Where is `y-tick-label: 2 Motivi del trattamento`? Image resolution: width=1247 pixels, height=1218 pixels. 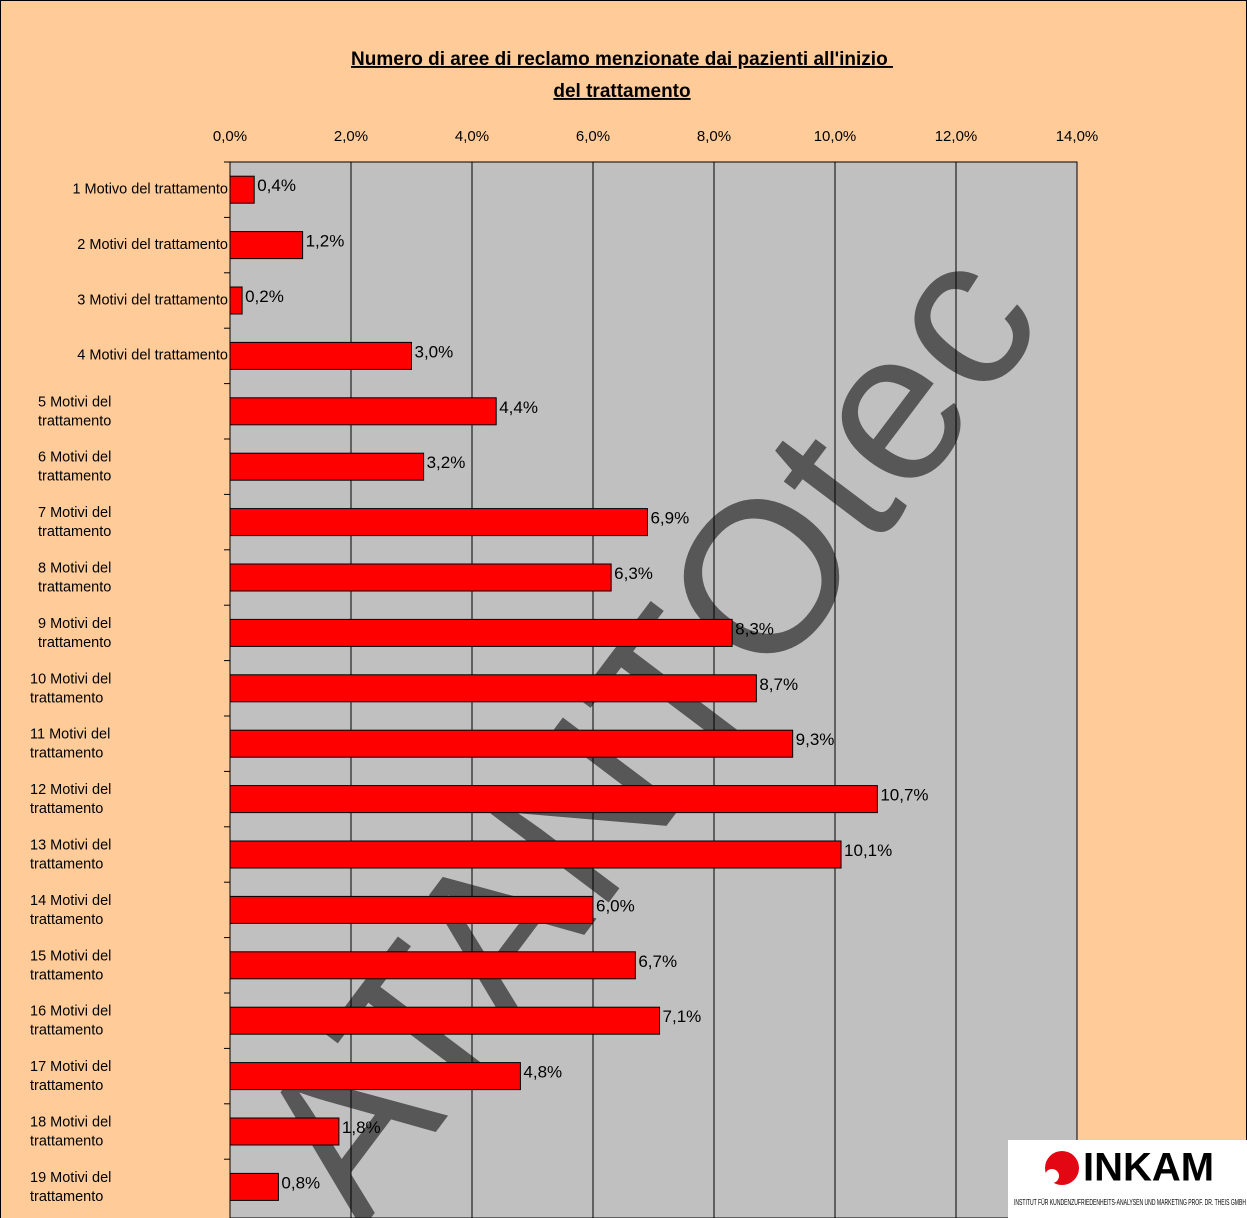
y-tick-label: 2 Motivi del trattamento is located at coordinates (152, 245).